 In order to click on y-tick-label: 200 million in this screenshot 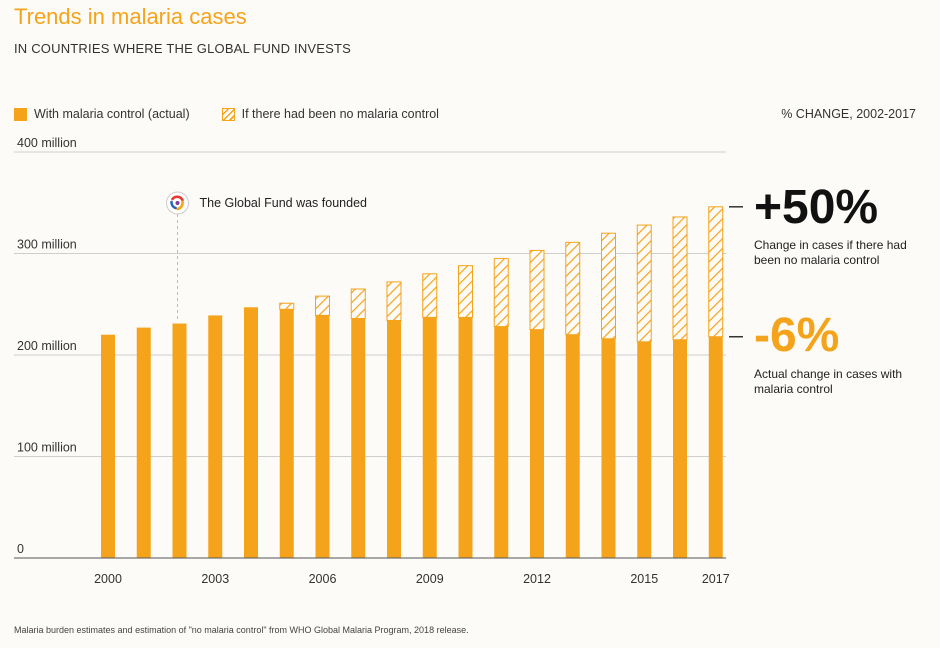, I will do `click(47, 346)`.